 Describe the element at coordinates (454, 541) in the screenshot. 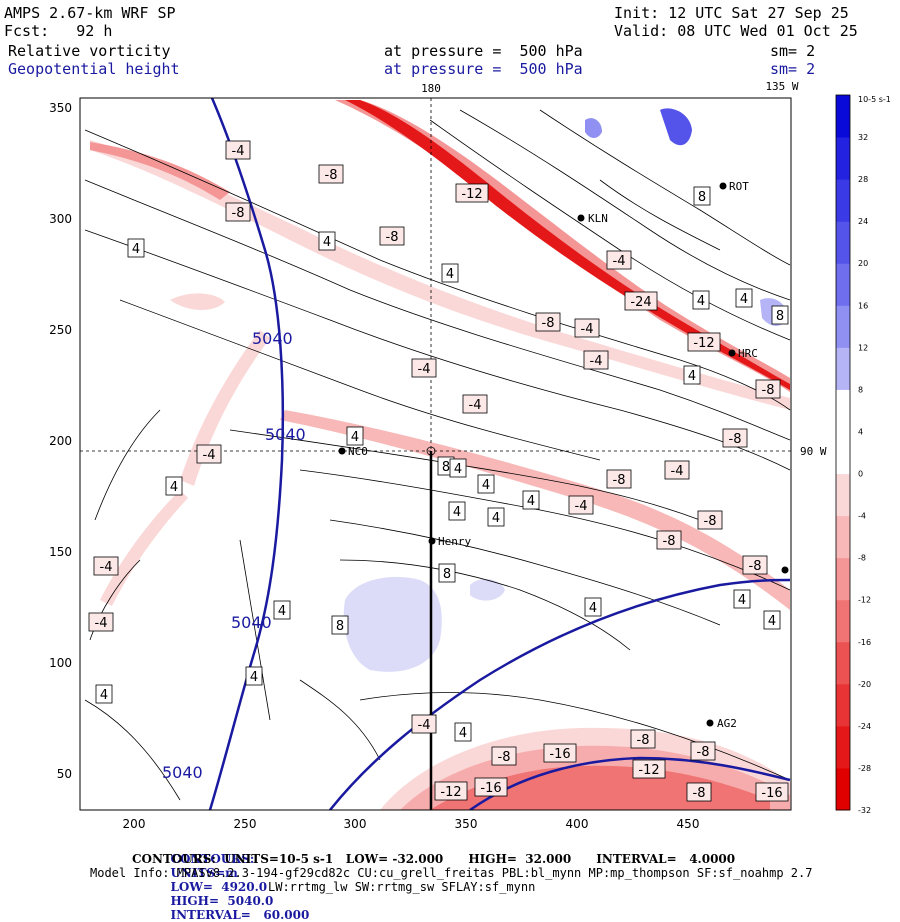

I see `station-henry-label: Henry` at that location.